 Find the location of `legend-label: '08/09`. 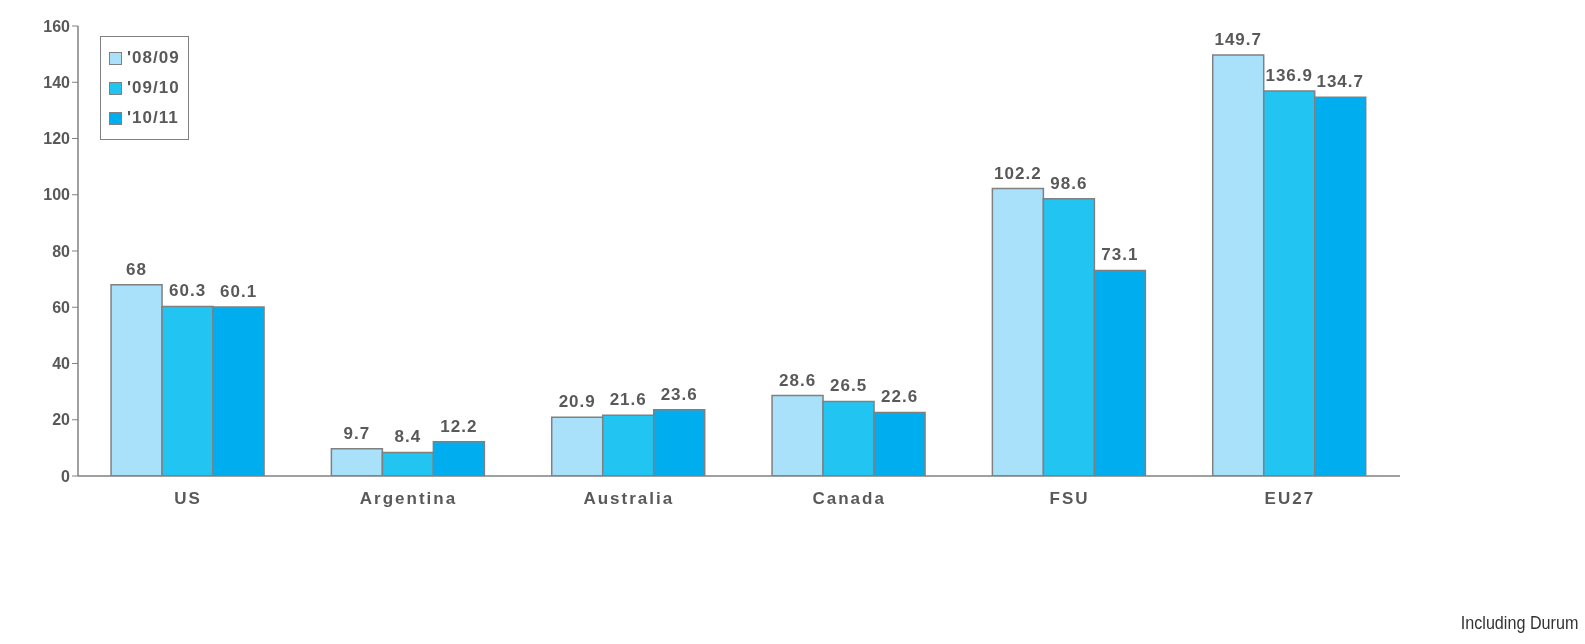

legend-label: '08/09 is located at coordinates (153, 58).